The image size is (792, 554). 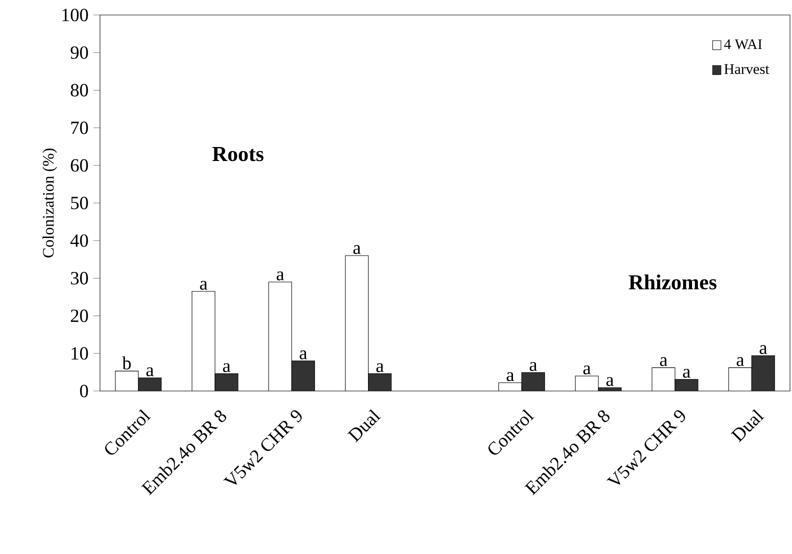 I want to click on y-tick-label: 0, so click(x=84, y=391).